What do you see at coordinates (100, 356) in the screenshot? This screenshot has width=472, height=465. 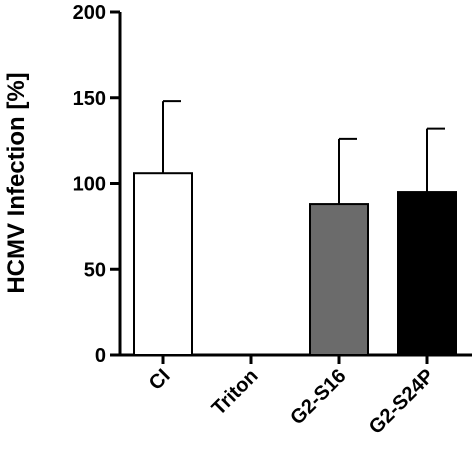 I see `y-tick-label: 0` at bounding box center [100, 356].